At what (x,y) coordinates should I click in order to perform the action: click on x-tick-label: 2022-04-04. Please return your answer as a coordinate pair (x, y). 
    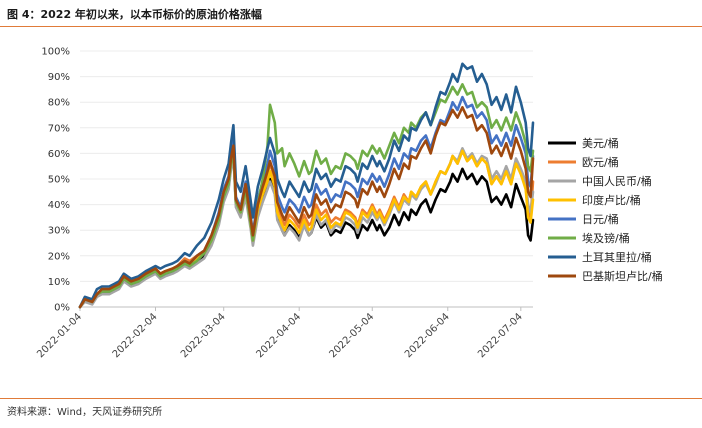
    Looking at the image, I should click on (278, 335).